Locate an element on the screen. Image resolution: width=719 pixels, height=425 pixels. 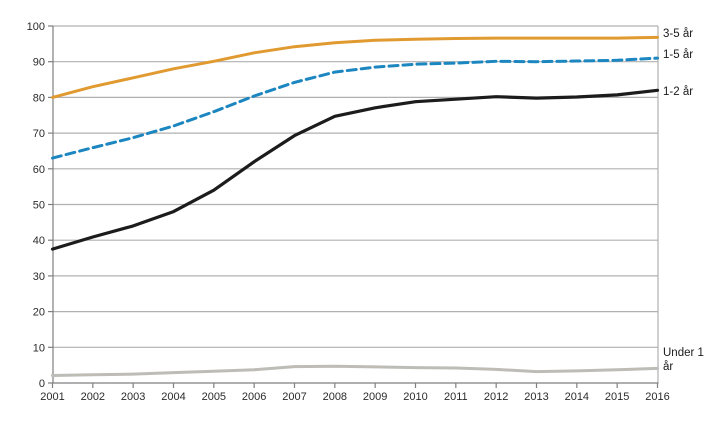
x-tick-label-2006: 2006 is located at coordinates (254, 397).